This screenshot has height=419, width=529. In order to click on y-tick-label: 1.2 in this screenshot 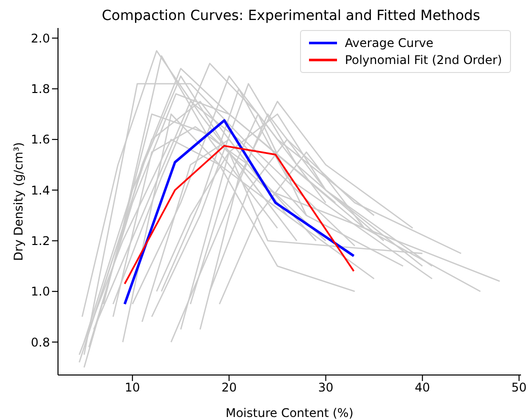, I will do `click(40, 241)`.